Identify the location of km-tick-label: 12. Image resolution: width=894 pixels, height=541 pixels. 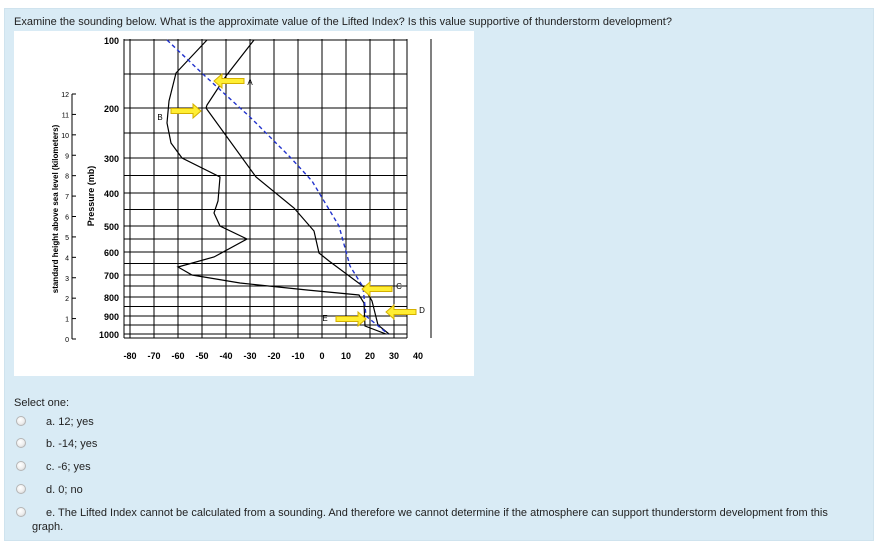
(65, 95).